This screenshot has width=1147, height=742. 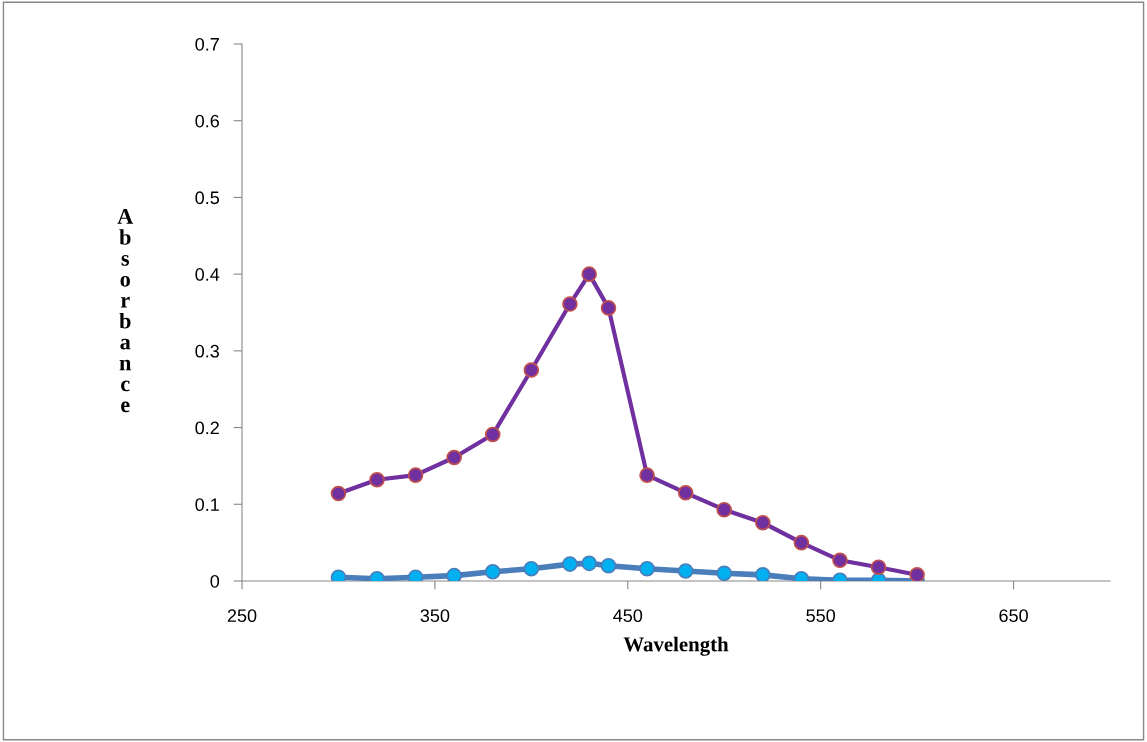 I want to click on y-tick-label: 0.7, so click(x=207, y=44).